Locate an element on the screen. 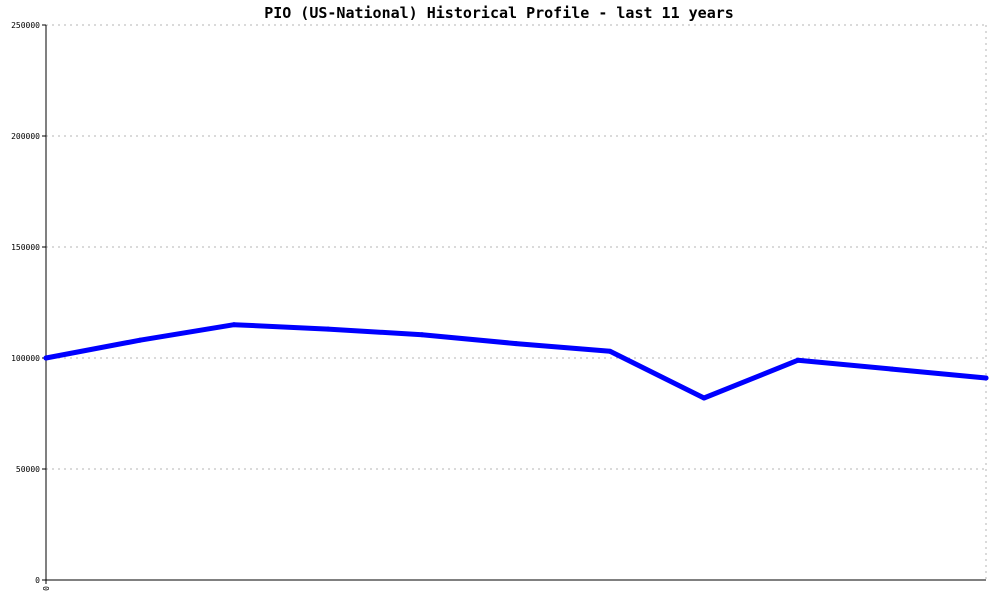  x-tick-label-0: 0 is located at coordinates (46, 588).